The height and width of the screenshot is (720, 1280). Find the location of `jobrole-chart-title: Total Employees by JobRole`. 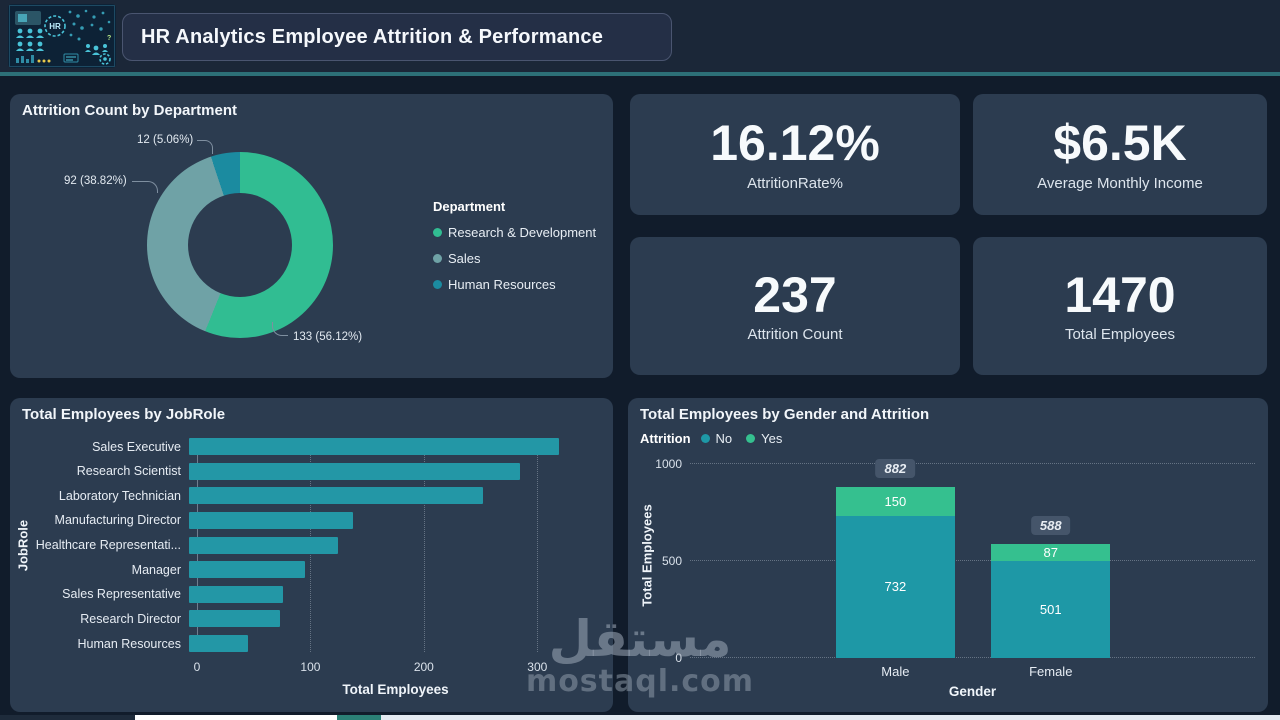

jobrole-chart-title: Total Employees by JobRole is located at coordinates (124, 414).